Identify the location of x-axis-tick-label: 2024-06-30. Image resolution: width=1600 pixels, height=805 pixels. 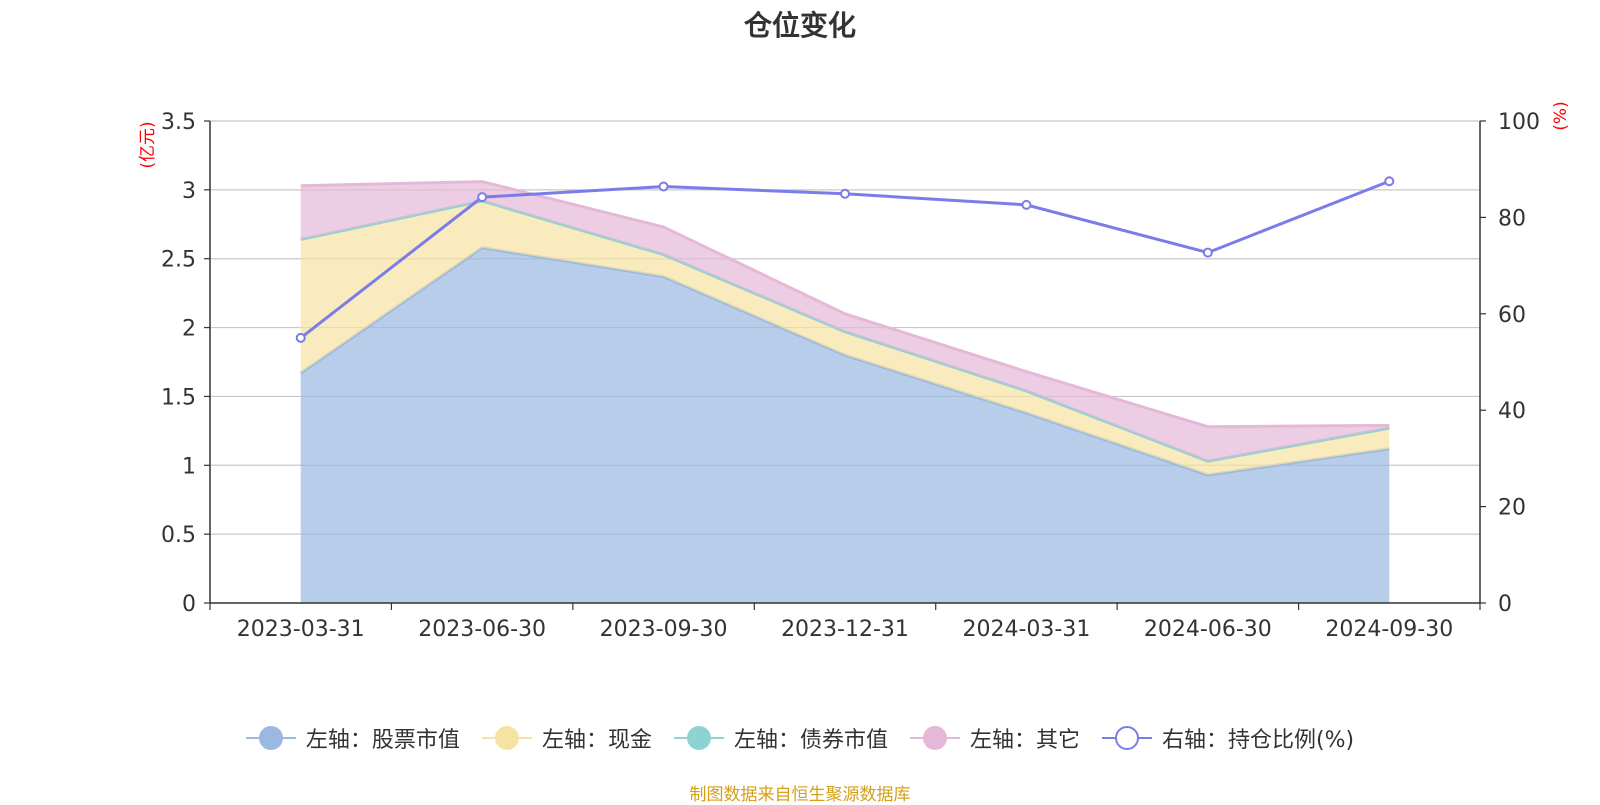
(1208, 629).